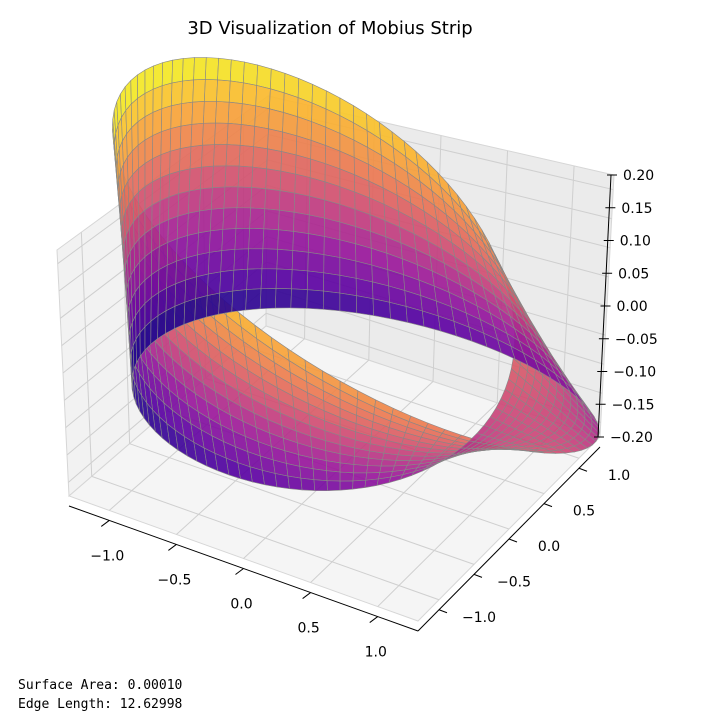 The width and height of the screenshot is (705, 717). I want to click on z-tick-label: 0.10, so click(635, 242).